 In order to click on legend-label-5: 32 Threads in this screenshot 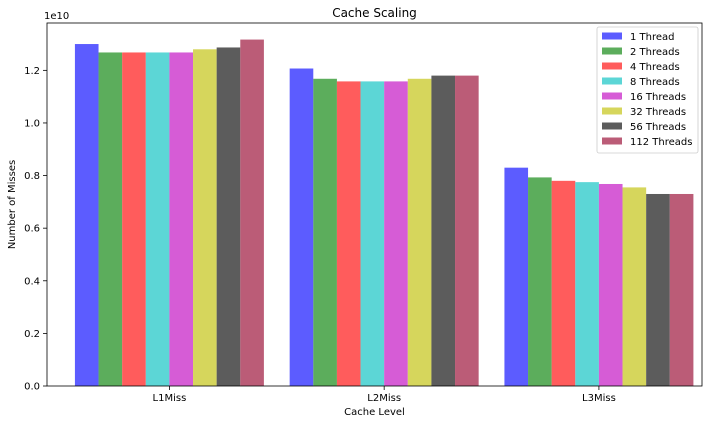, I will do `click(658, 112)`.